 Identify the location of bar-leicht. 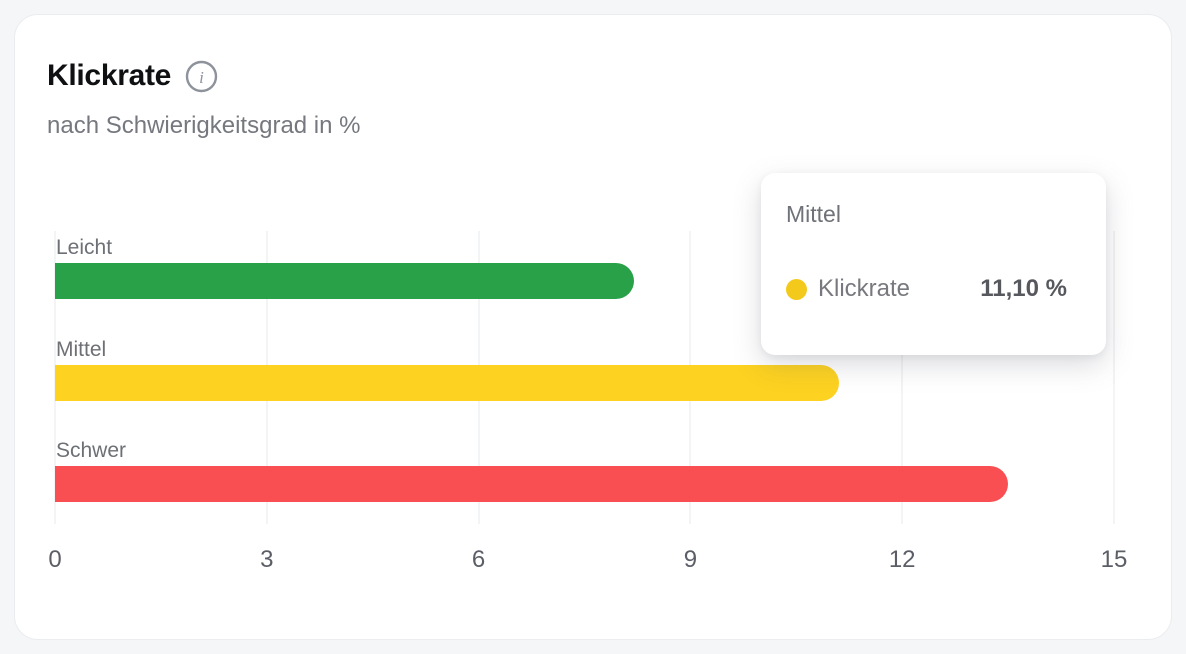
(344, 281).